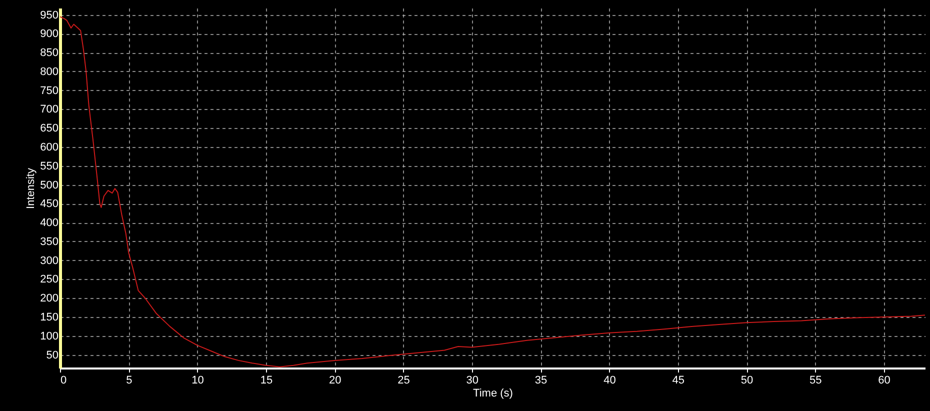 This screenshot has width=930, height=411. I want to click on y-tick-label: 600, so click(49, 148).